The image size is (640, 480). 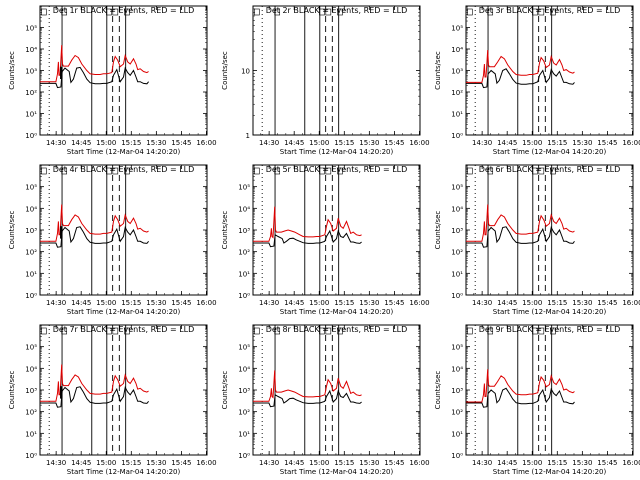 I want to click on panel-title: Det 2r BLACK = Events, RED = LLD, so click(x=337, y=10).